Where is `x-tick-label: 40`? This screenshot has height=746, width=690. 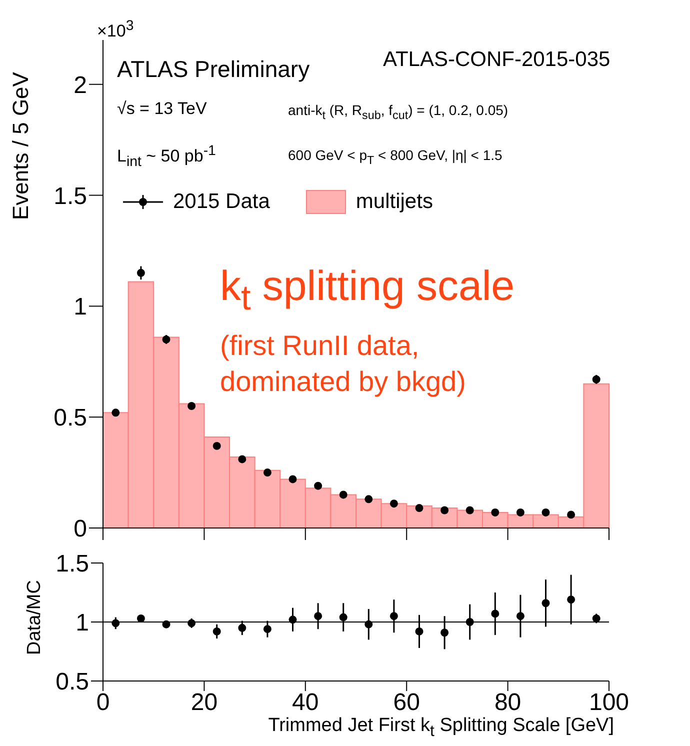 x-tick-label: 40 is located at coordinates (305, 702).